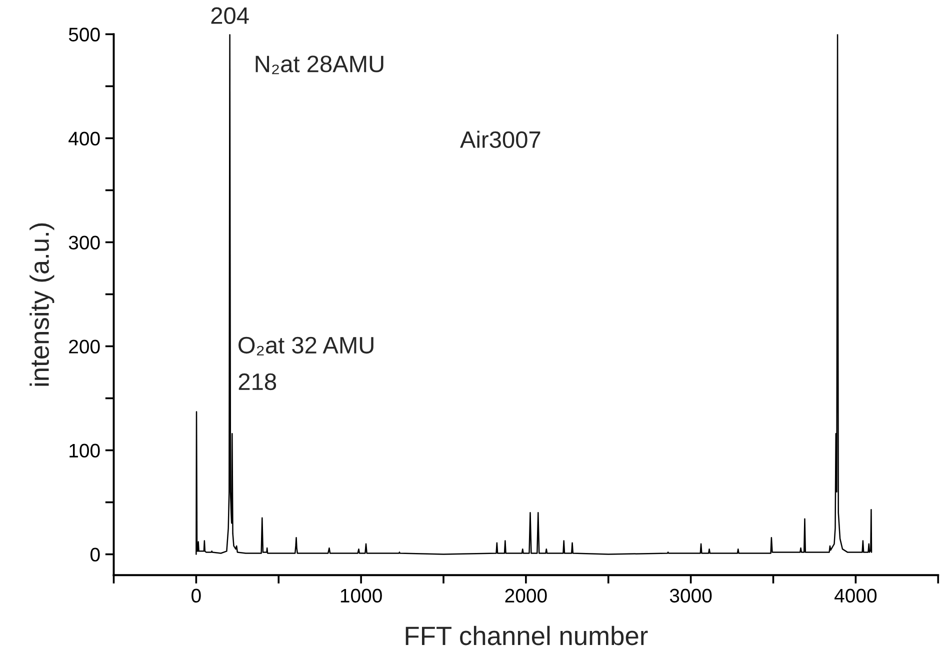 The image size is (940, 658). What do you see at coordinates (526, 595) in the screenshot?
I see `x-tick-label: 2000` at bounding box center [526, 595].